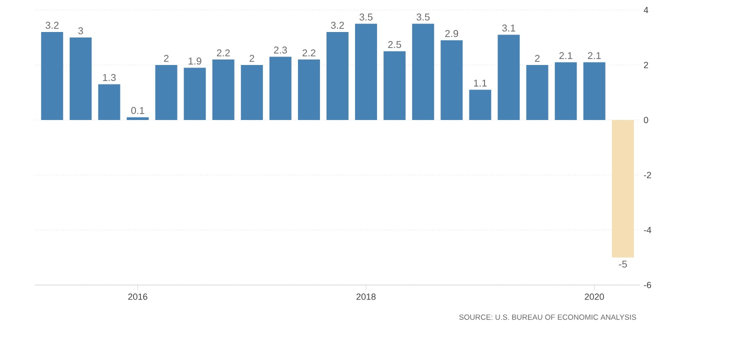 This screenshot has height=340, width=730. What do you see at coordinates (366, 297) in the screenshot?
I see `x-tick-label: 2018` at bounding box center [366, 297].